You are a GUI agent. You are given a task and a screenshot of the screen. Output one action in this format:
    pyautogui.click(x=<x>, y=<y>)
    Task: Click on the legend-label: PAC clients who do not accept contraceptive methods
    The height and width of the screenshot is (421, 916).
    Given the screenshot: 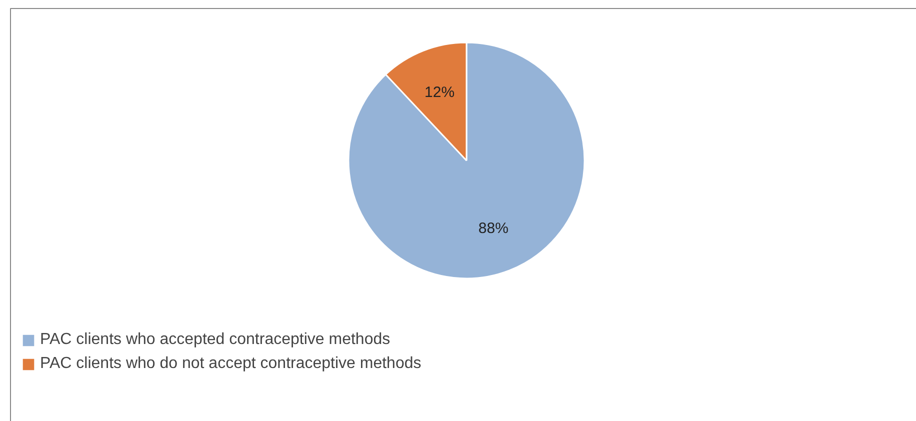 What is the action you would take?
    pyautogui.click(x=231, y=364)
    